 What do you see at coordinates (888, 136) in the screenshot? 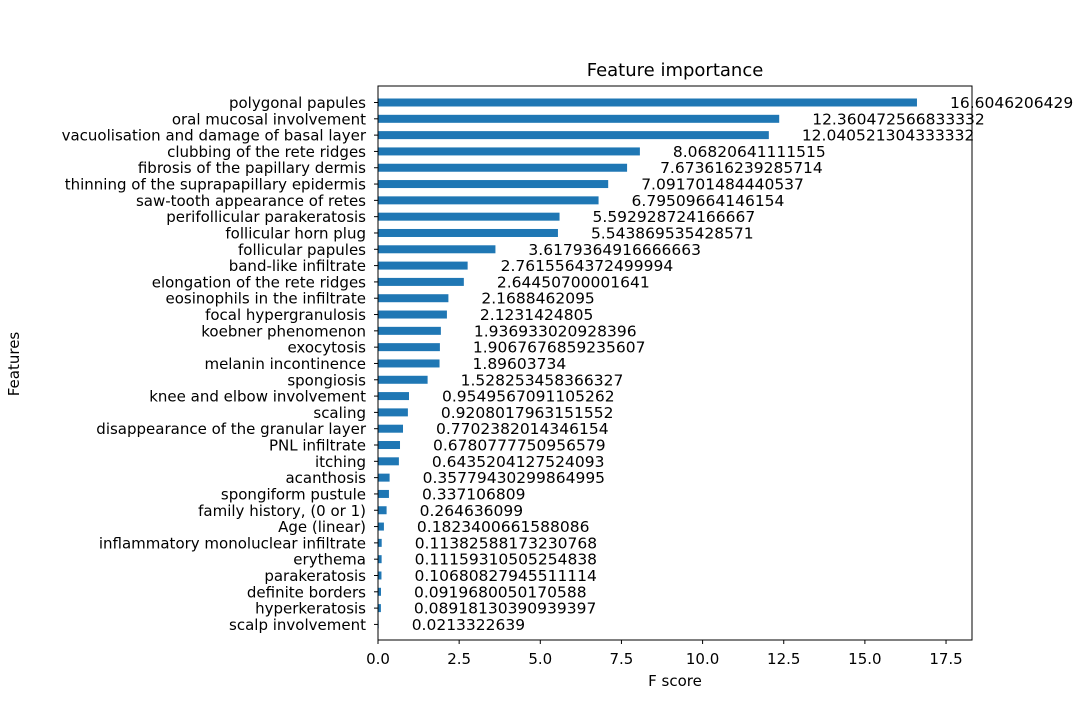
I see `bar-value-label: 12.040521304333332` at bounding box center [888, 136].